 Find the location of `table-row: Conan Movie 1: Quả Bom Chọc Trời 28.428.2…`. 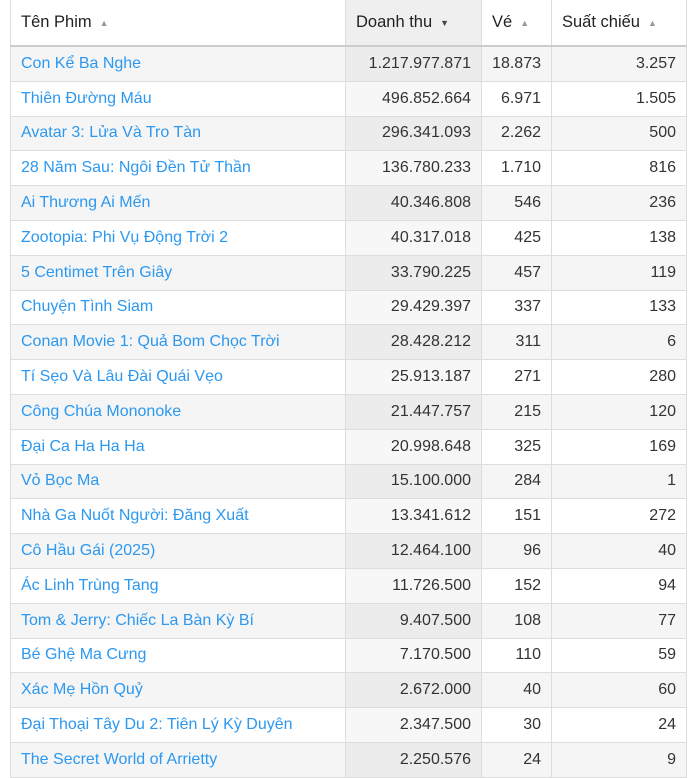

table-row: Conan Movie 1: Quả Bom Chọc Trời 28.428.2… is located at coordinates (348, 342).